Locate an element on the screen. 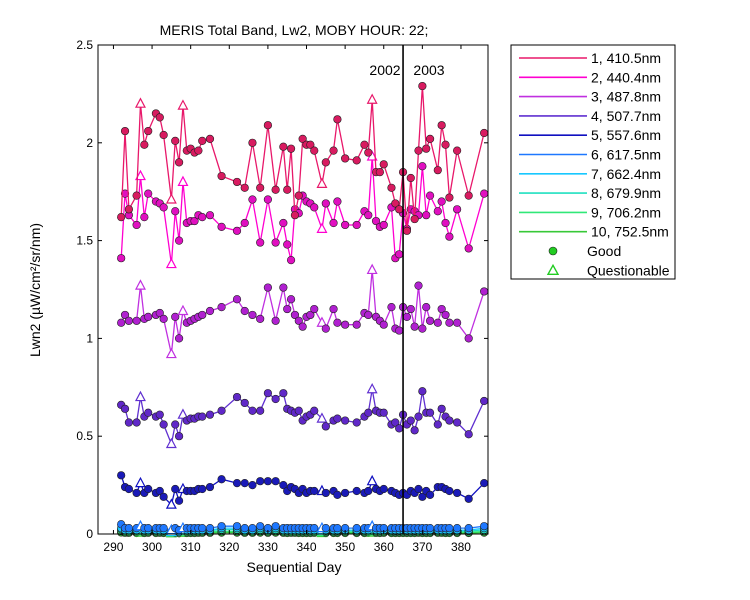 The image size is (750, 600). legend-label: 4, 507.7nm is located at coordinates (626, 116).